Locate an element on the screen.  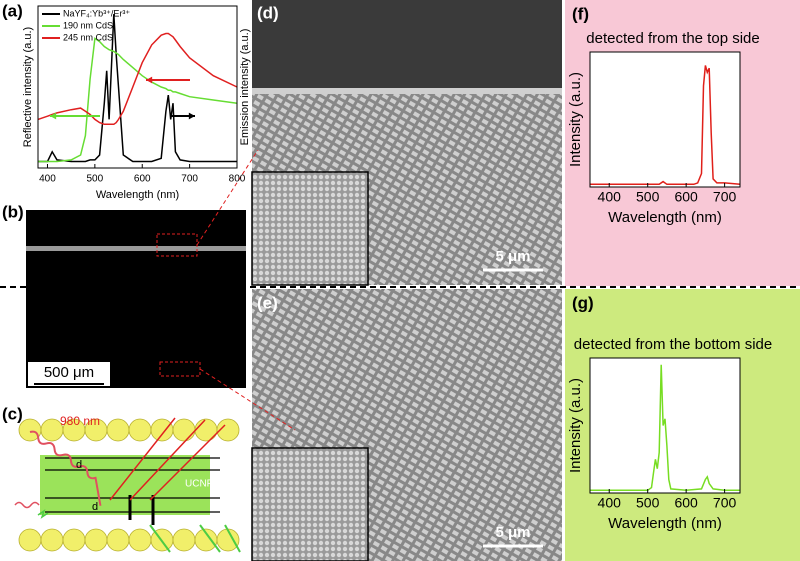
y-axis-label: Reflective intensity (a.u.) is located at coordinates (28, 87).